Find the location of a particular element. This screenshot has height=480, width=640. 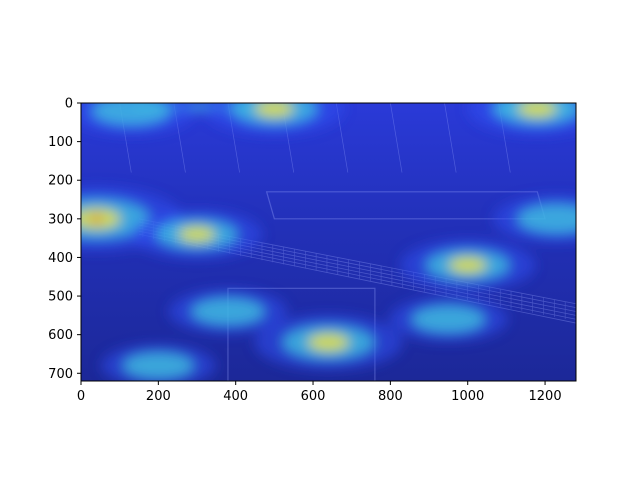

y-tick-label: 0 is located at coordinates (69, 104).